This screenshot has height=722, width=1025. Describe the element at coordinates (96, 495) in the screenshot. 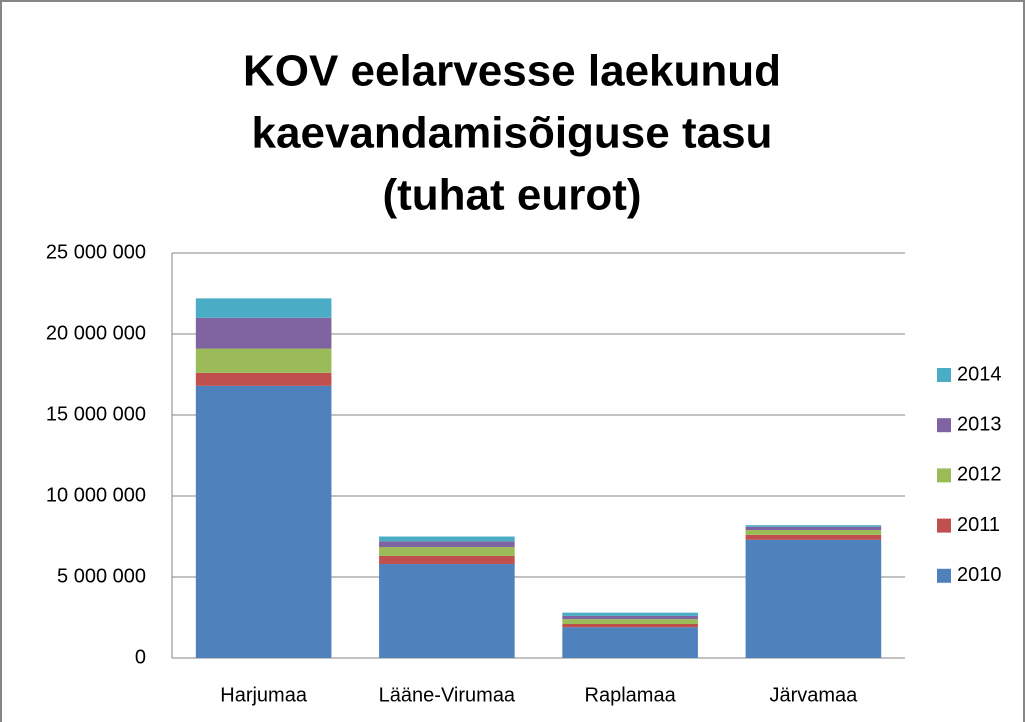

I see `y-tick-label: 10 000 000` at that location.